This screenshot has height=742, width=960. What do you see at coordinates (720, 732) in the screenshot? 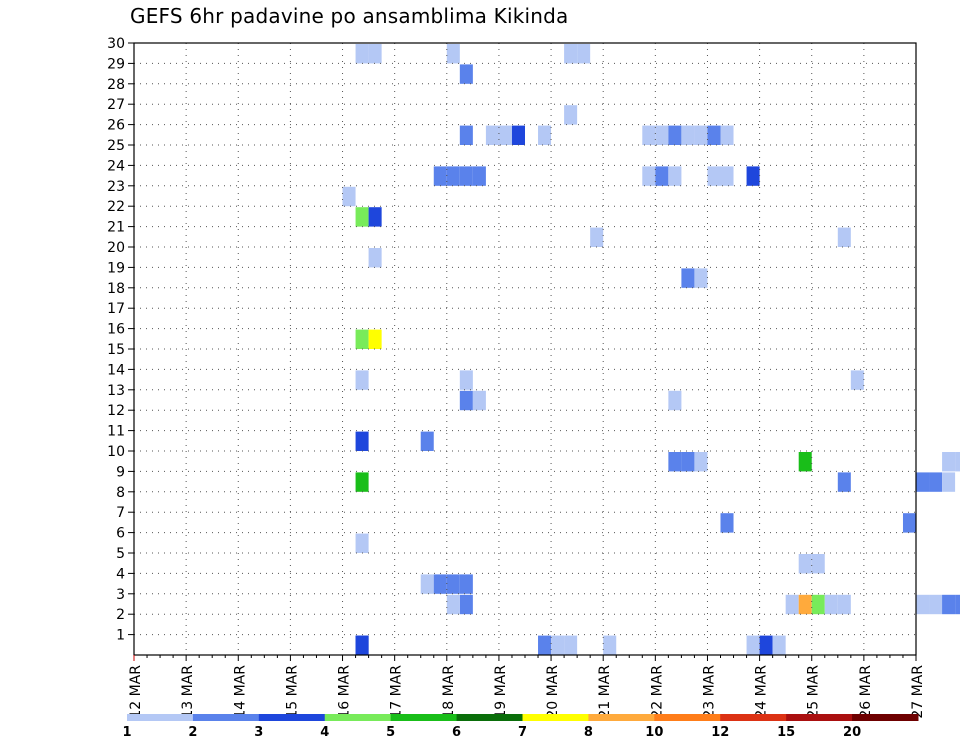
I see `legend-label: 12` at bounding box center [720, 732].